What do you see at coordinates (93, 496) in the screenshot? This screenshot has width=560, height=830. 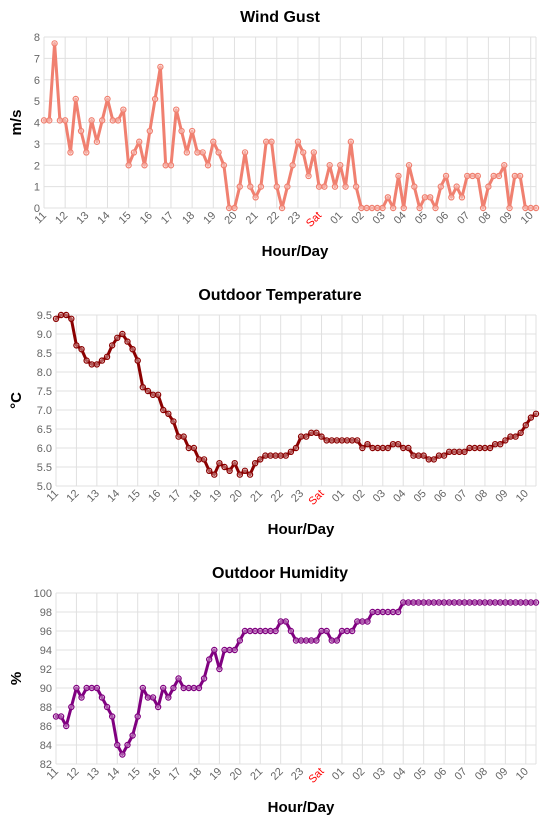 I see `x-tick-label: 13` at bounding box center [93, 496].